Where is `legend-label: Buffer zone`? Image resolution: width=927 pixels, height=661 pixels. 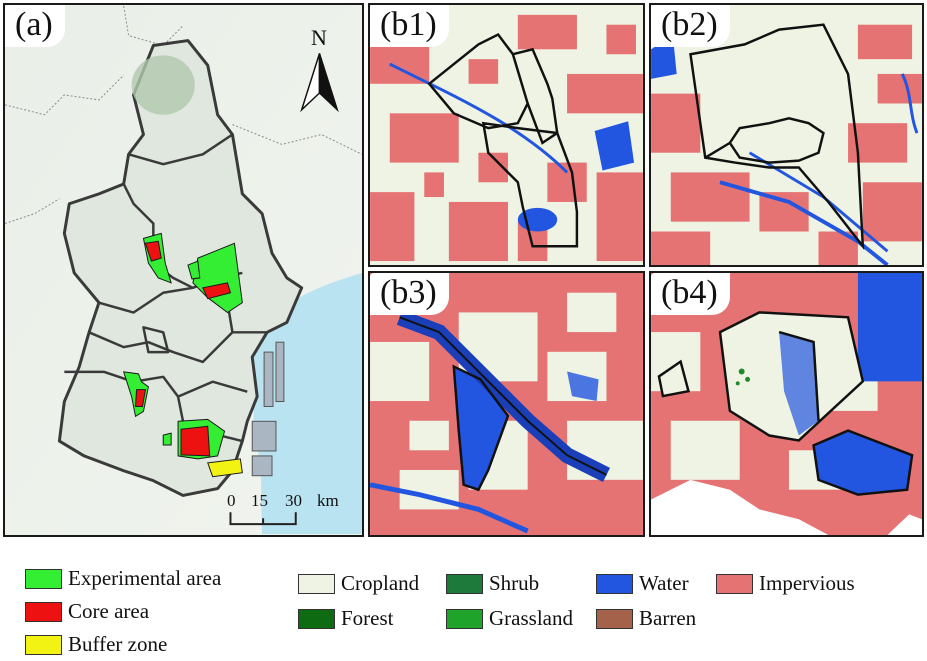 legend-label: Buffer zone is located at coordinates (118, 644).